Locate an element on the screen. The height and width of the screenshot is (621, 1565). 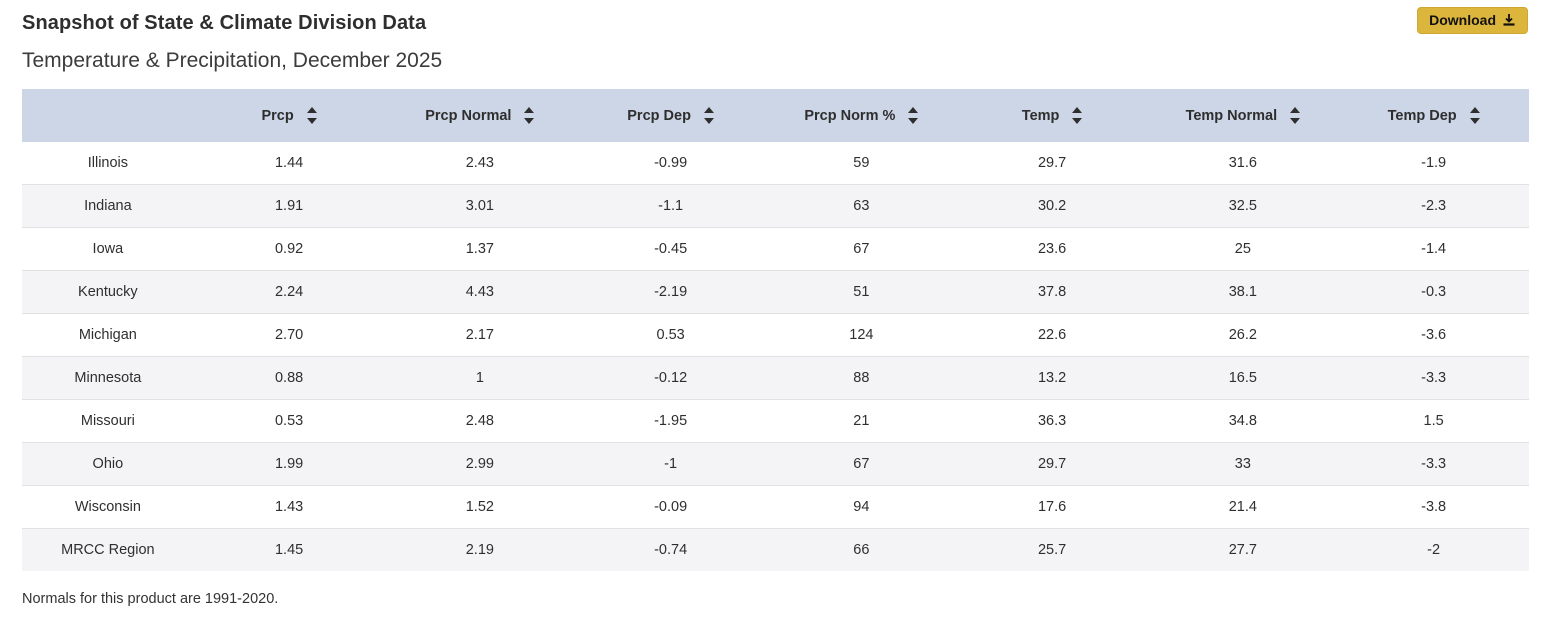
data-cell: 124 is located at coordinates (861, 335).